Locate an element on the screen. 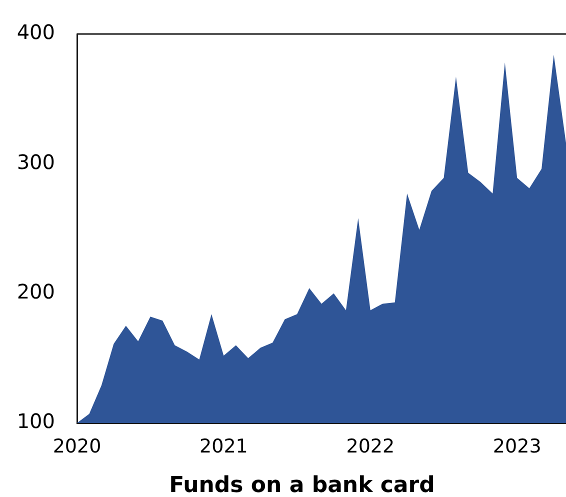 Image resolution: width=566 pixels, height=497 pixels. y-tick-label: 200 is located at coordinates (35, 292).